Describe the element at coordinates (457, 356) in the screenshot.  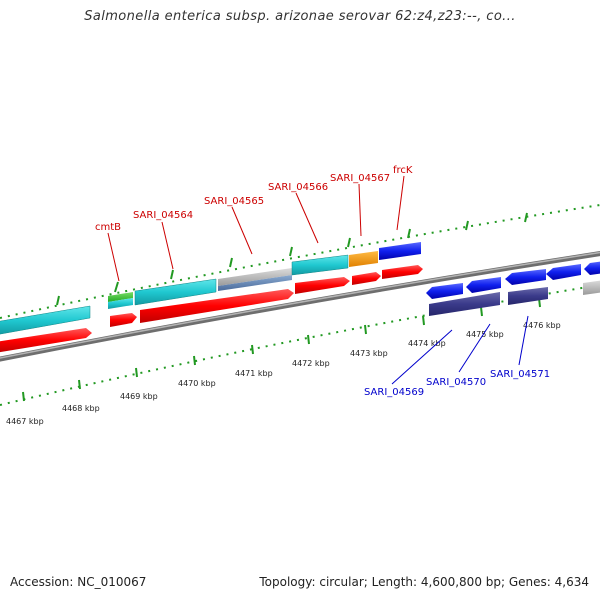
I see `reverse-gene-labels: SARI_04569 SARI_04570 SARI_04571` at that location.